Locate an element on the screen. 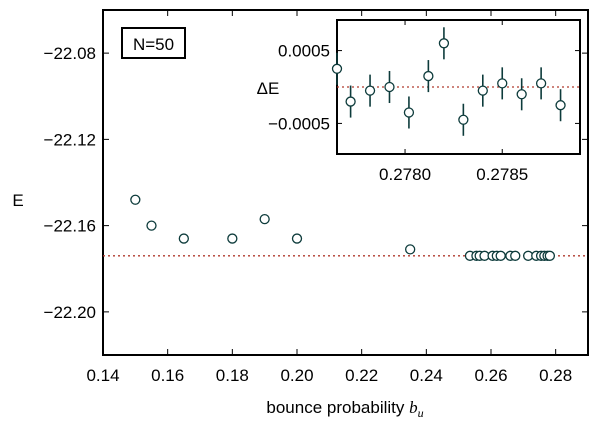 This screenshot has height=423, width=590. x-tick-label: 0.28 is located at coordinates (555, 375).